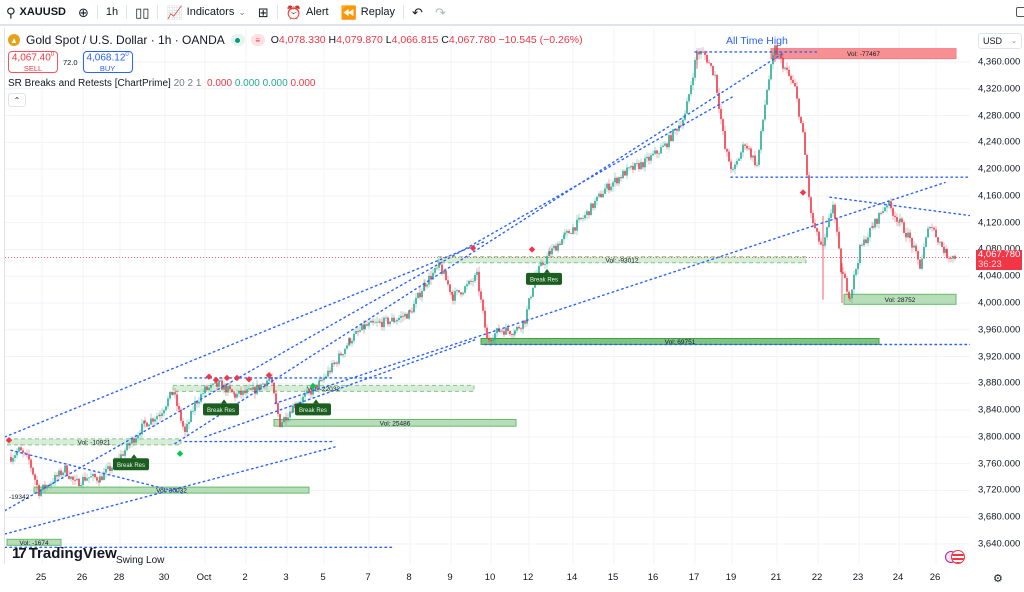 The image size is (1024, 592). I want to click on interval-button: 1h, so click(112, 12).